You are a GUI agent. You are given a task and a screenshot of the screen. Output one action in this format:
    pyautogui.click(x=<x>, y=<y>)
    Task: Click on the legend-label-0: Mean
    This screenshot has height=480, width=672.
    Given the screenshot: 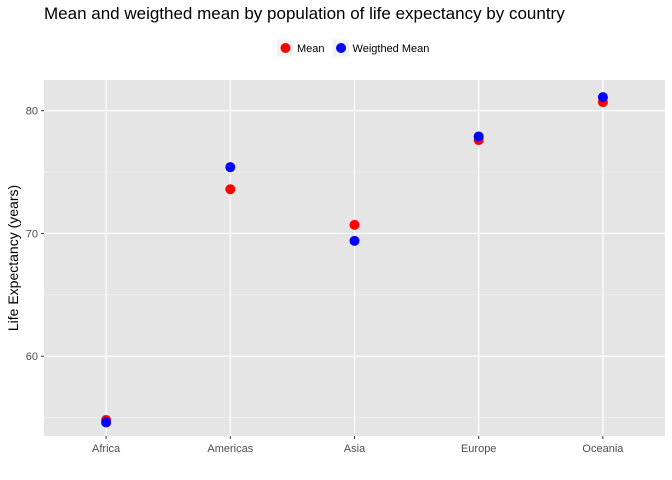 What is the action you would take?
    pyautogui.click(x=311, y=49)
    